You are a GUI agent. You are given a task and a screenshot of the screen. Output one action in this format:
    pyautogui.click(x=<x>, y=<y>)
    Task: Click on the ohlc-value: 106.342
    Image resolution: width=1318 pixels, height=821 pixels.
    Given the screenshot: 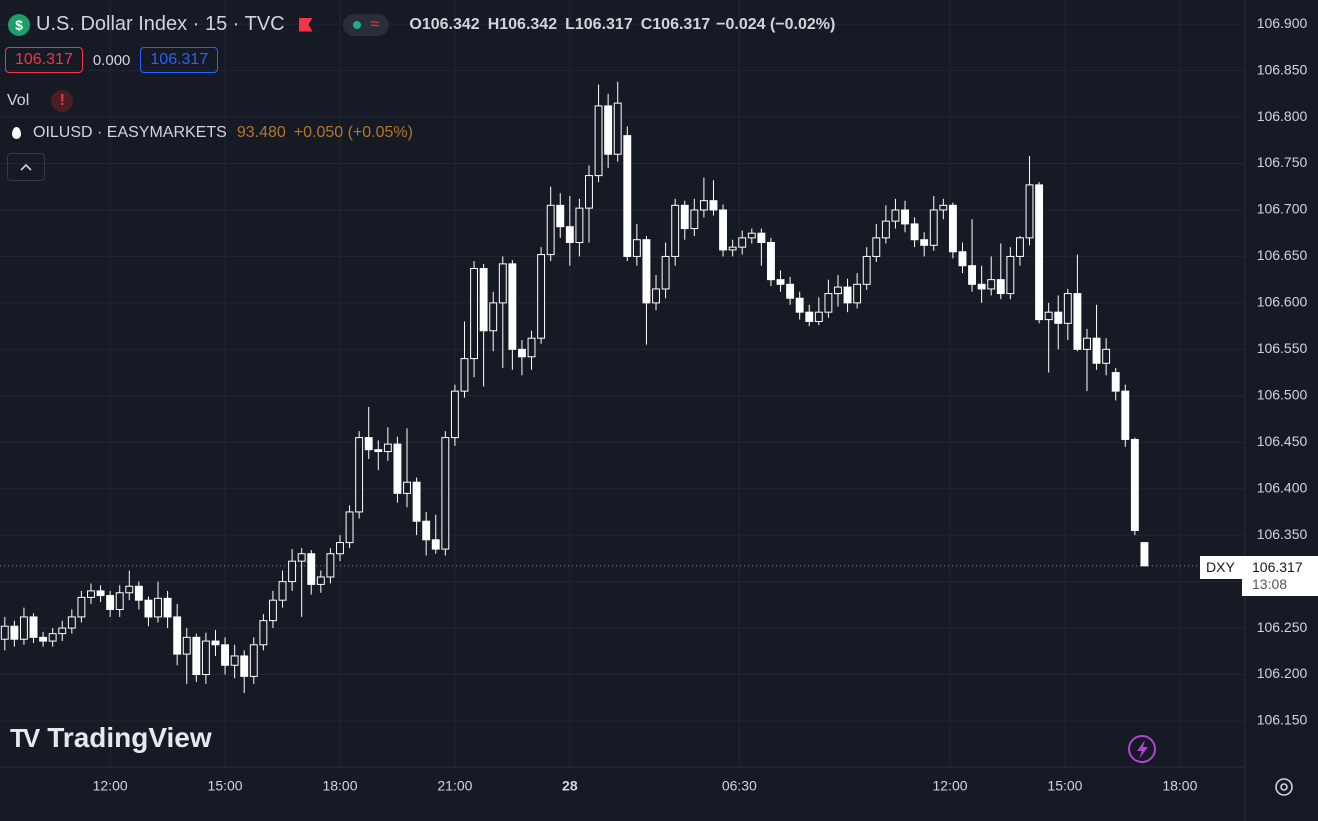 What is the action you would take?
    pyautogui.click(x=450, y=24)
    